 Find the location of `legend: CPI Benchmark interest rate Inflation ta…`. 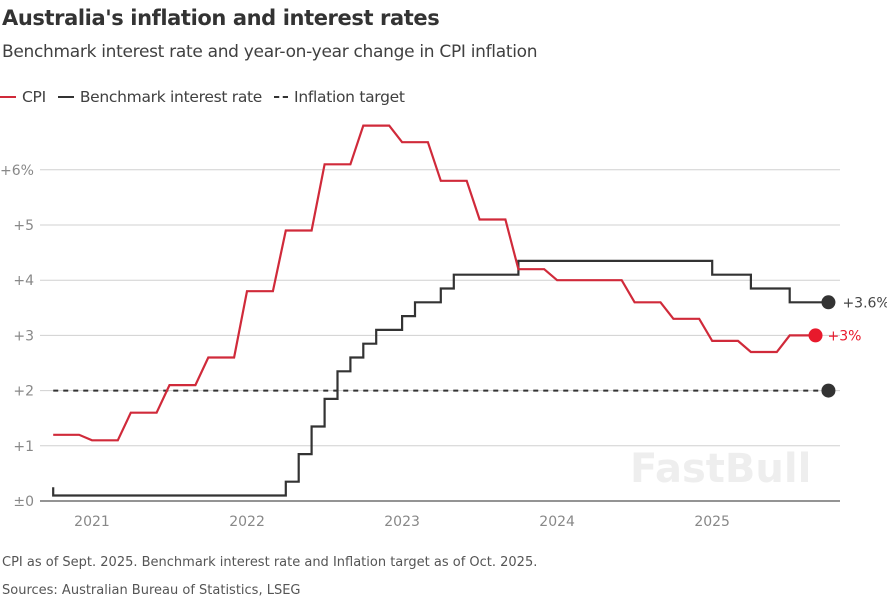

legend: CPI Benchmark interest rate Inflation ta… is located at coordinates (208, 97).